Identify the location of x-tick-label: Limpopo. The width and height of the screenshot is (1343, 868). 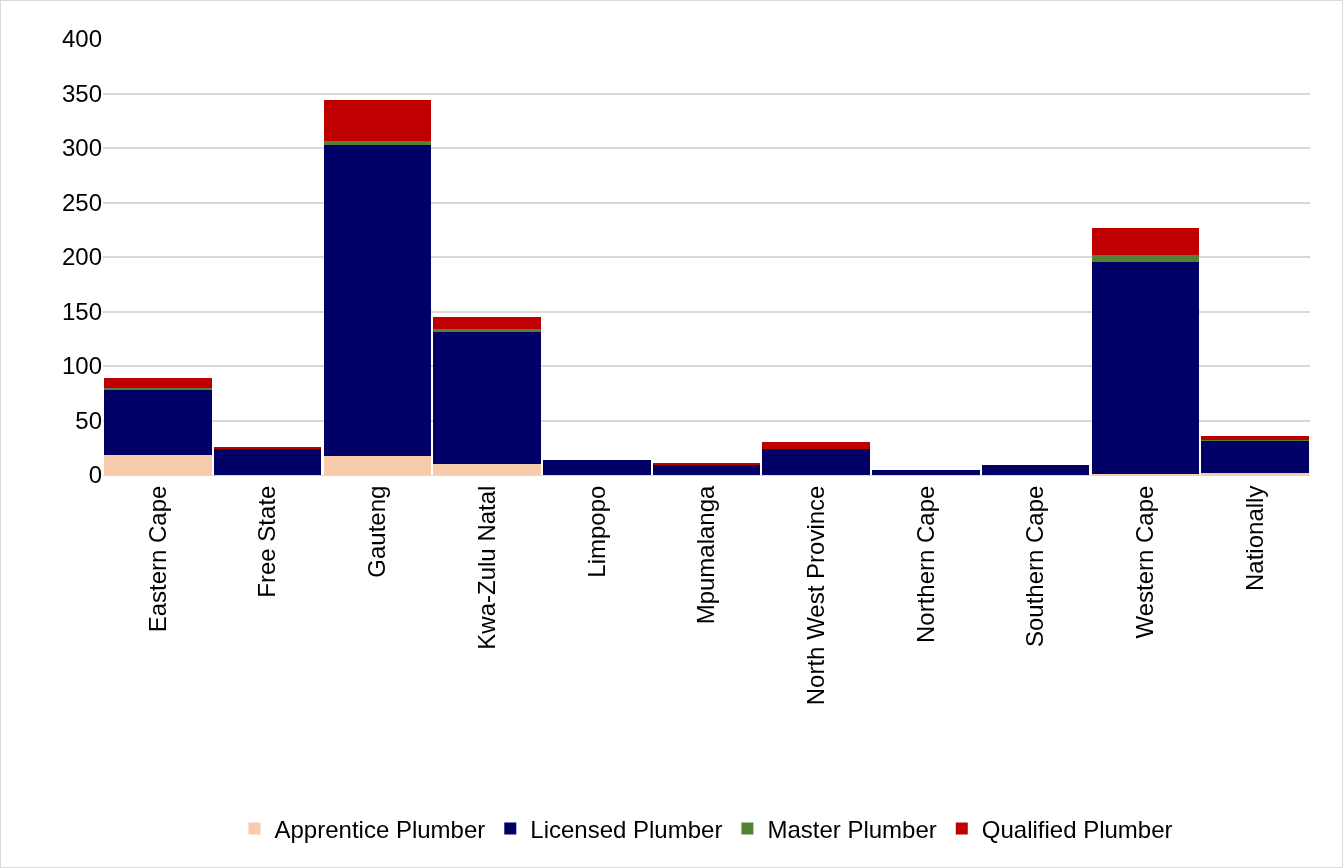
(596, 531).